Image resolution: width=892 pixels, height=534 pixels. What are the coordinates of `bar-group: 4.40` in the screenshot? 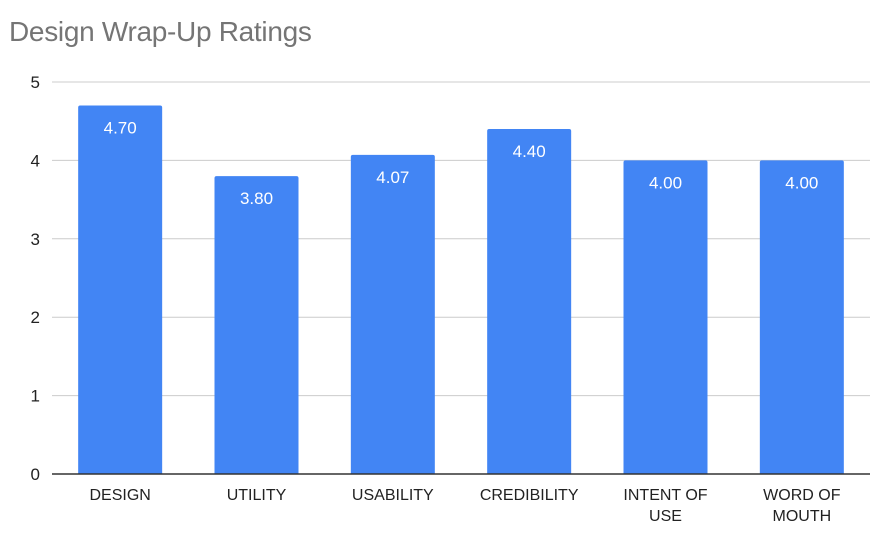 It's located at (529, 302).